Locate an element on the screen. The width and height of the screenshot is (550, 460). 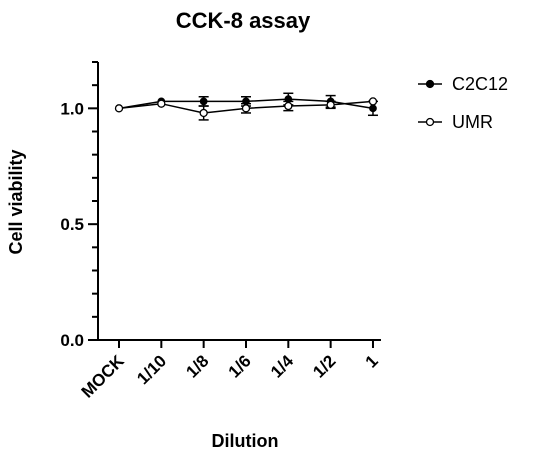
x-tick-label: 1/8 is located at coordinates (197, 366).